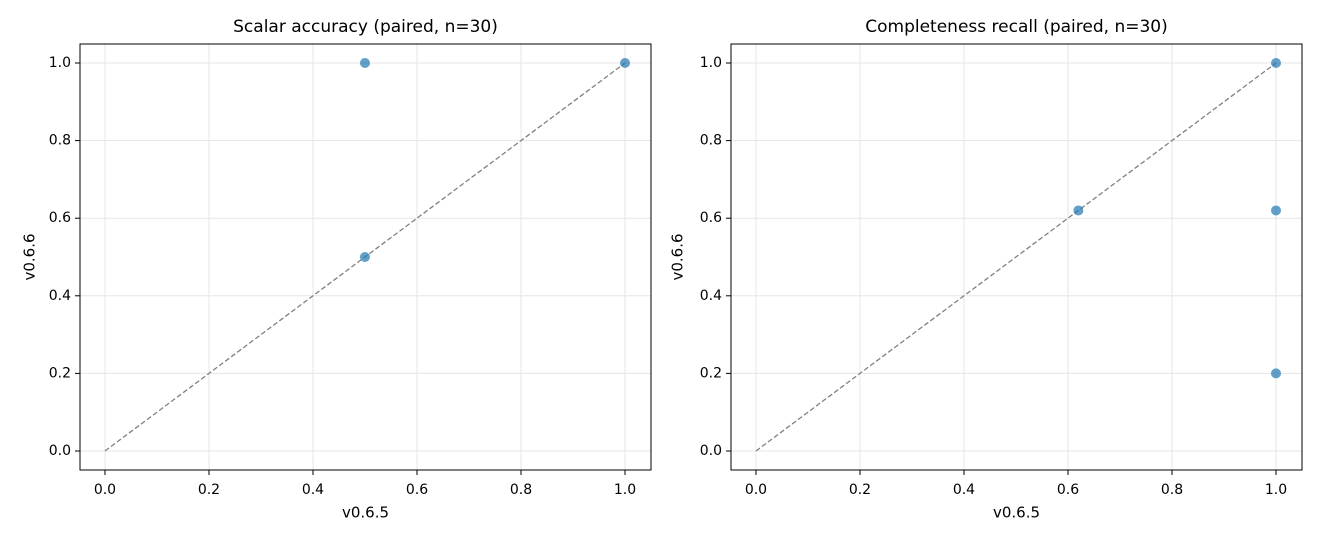 This screenshot has height=540, width=1320. I want to click on chart-title: Scalar accuracy (paired, n=30), so click(365, 27).